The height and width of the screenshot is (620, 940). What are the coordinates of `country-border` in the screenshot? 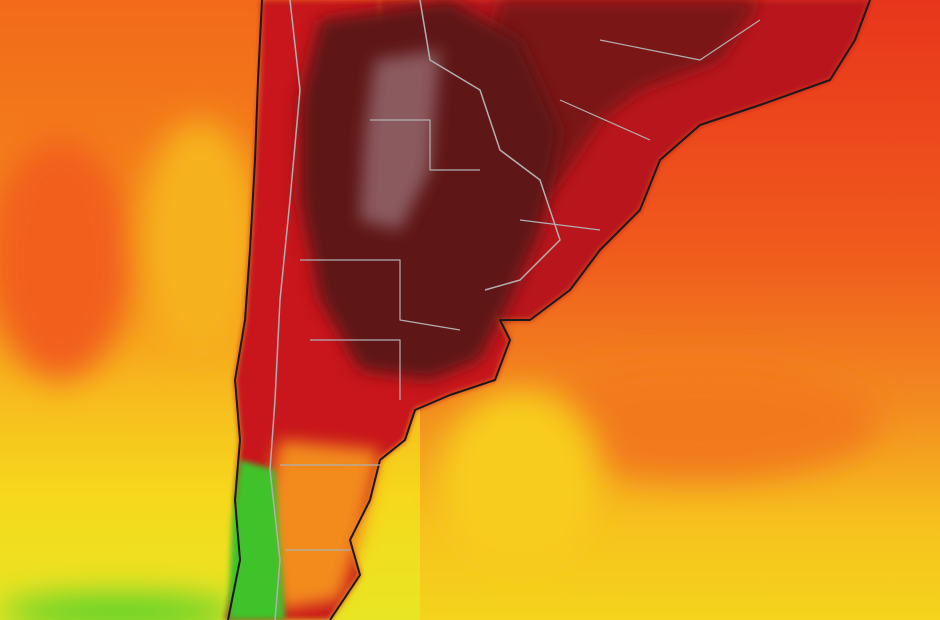 It's located at (490, 145).